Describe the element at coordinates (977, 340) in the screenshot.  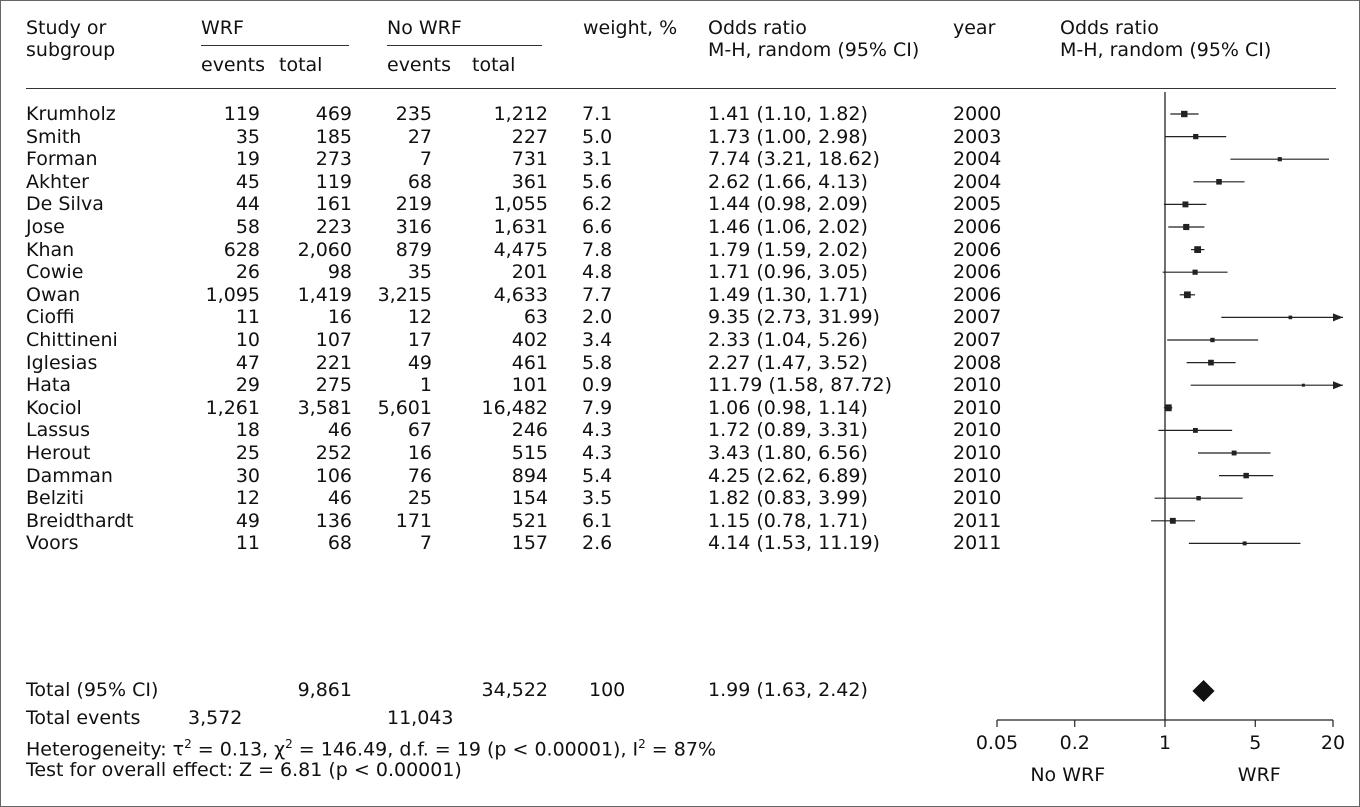
I see `cell-year: 2007` at that location.